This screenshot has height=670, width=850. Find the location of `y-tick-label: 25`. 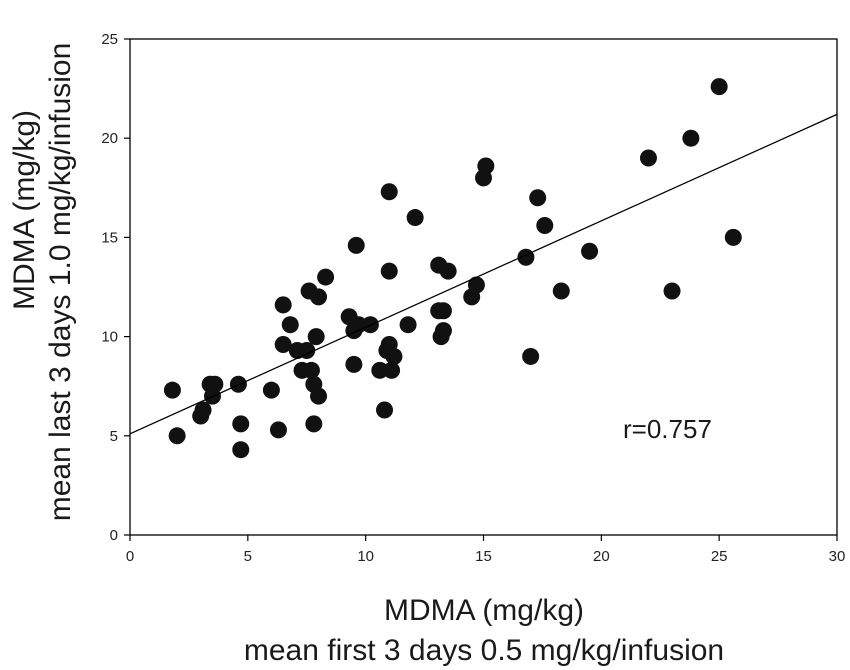

y-tick-label: 25 is located at coordinates (109, 39).